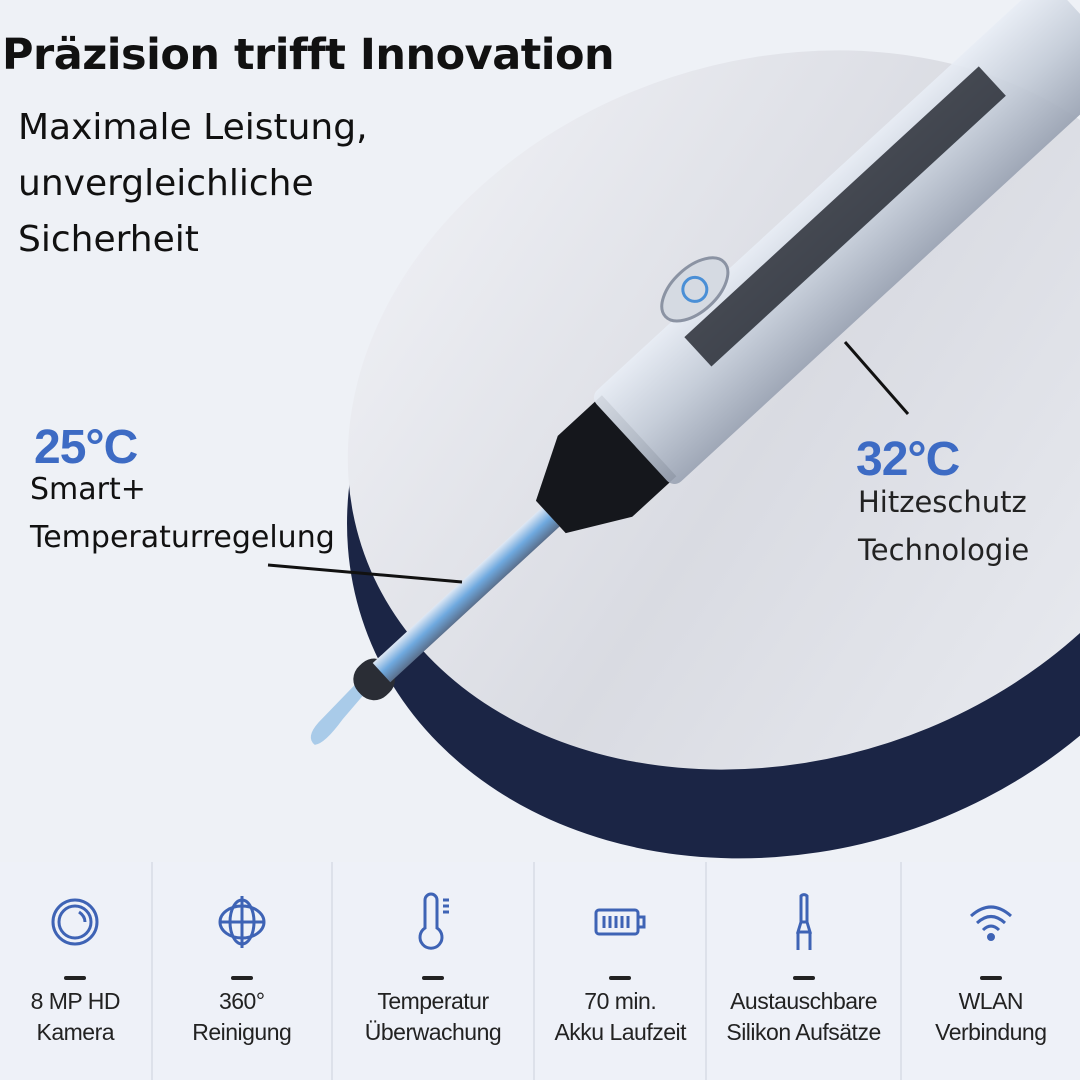 Image resolution: width=1080 pixels, height=1080 pixels. What do you see at coordinates (242, 1032) in the screenshot?
I see `feature-line2: Reinigung` at bounding box center [242, 1032].